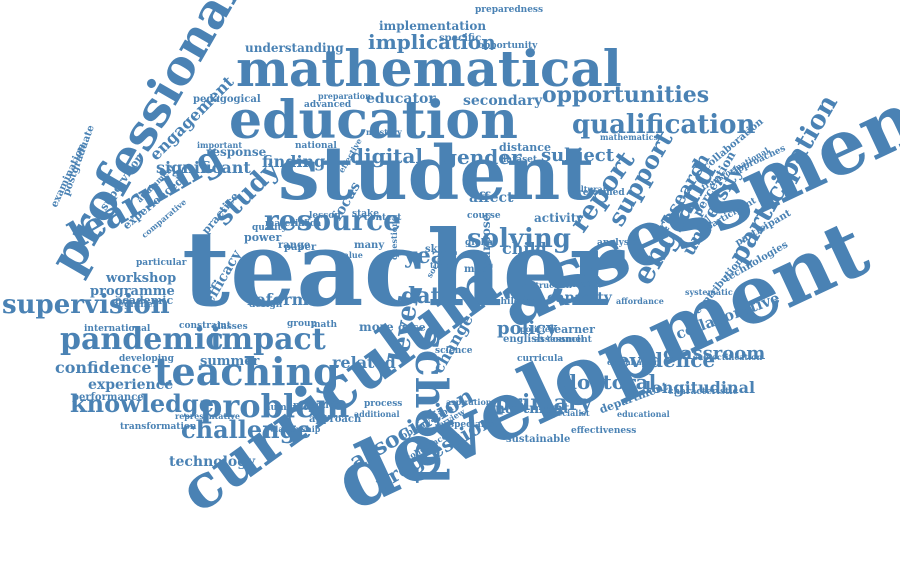  I want to click on word-opportunity: opportunity, so click(508, 46).